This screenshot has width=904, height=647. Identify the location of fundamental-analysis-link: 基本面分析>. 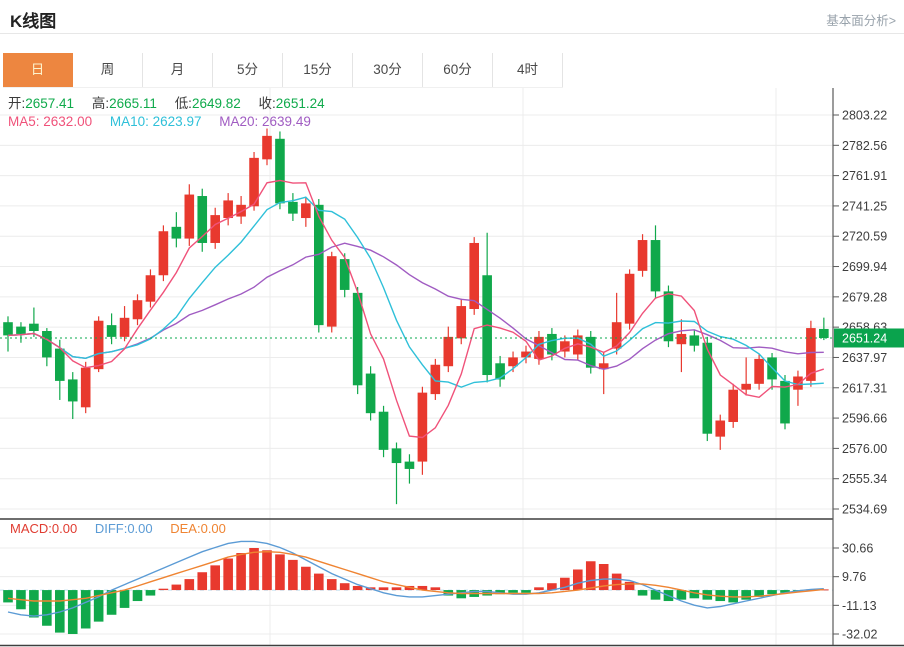
(861, 21).